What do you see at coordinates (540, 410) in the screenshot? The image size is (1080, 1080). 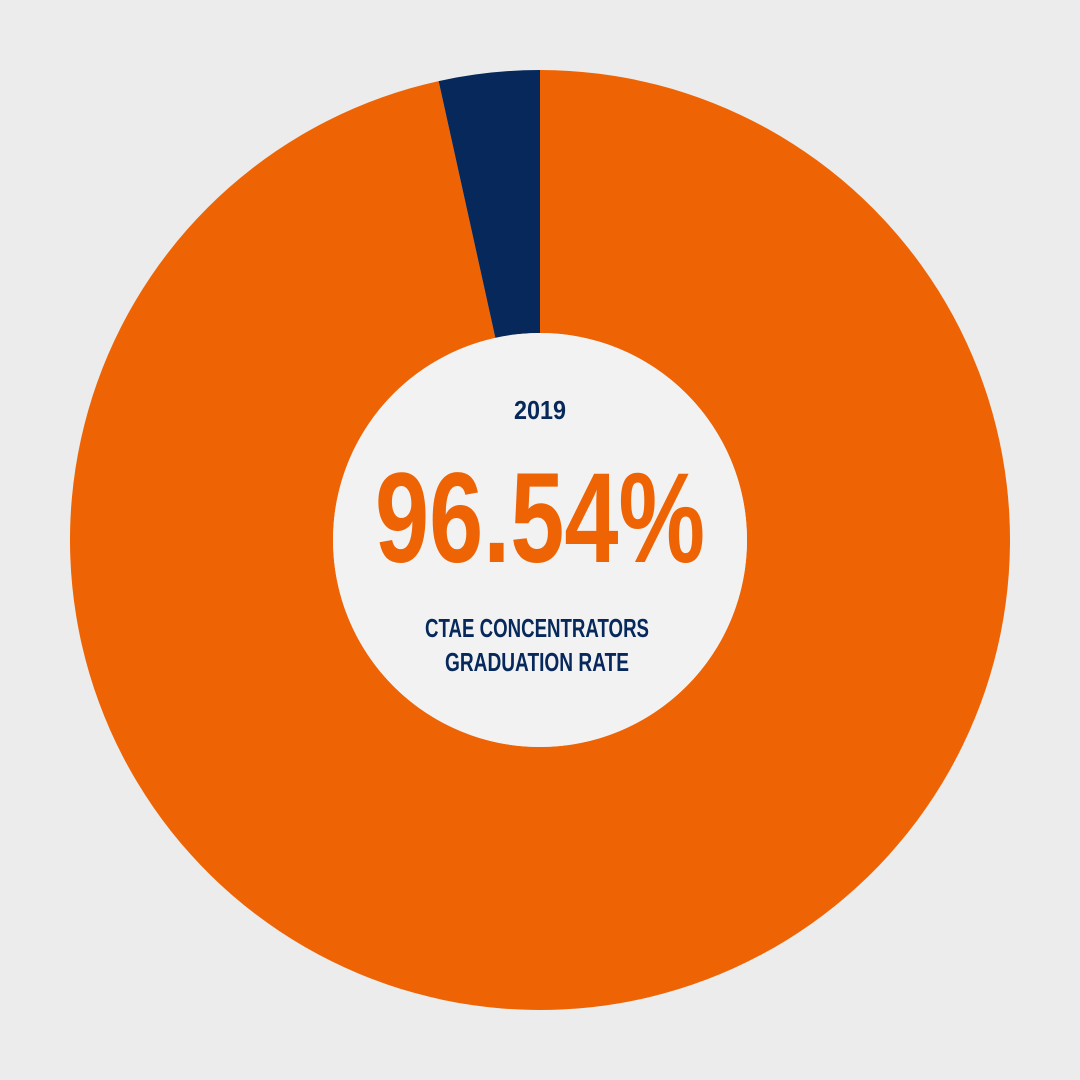 I see `year-title: 2019` at bounding box center [540, 410].